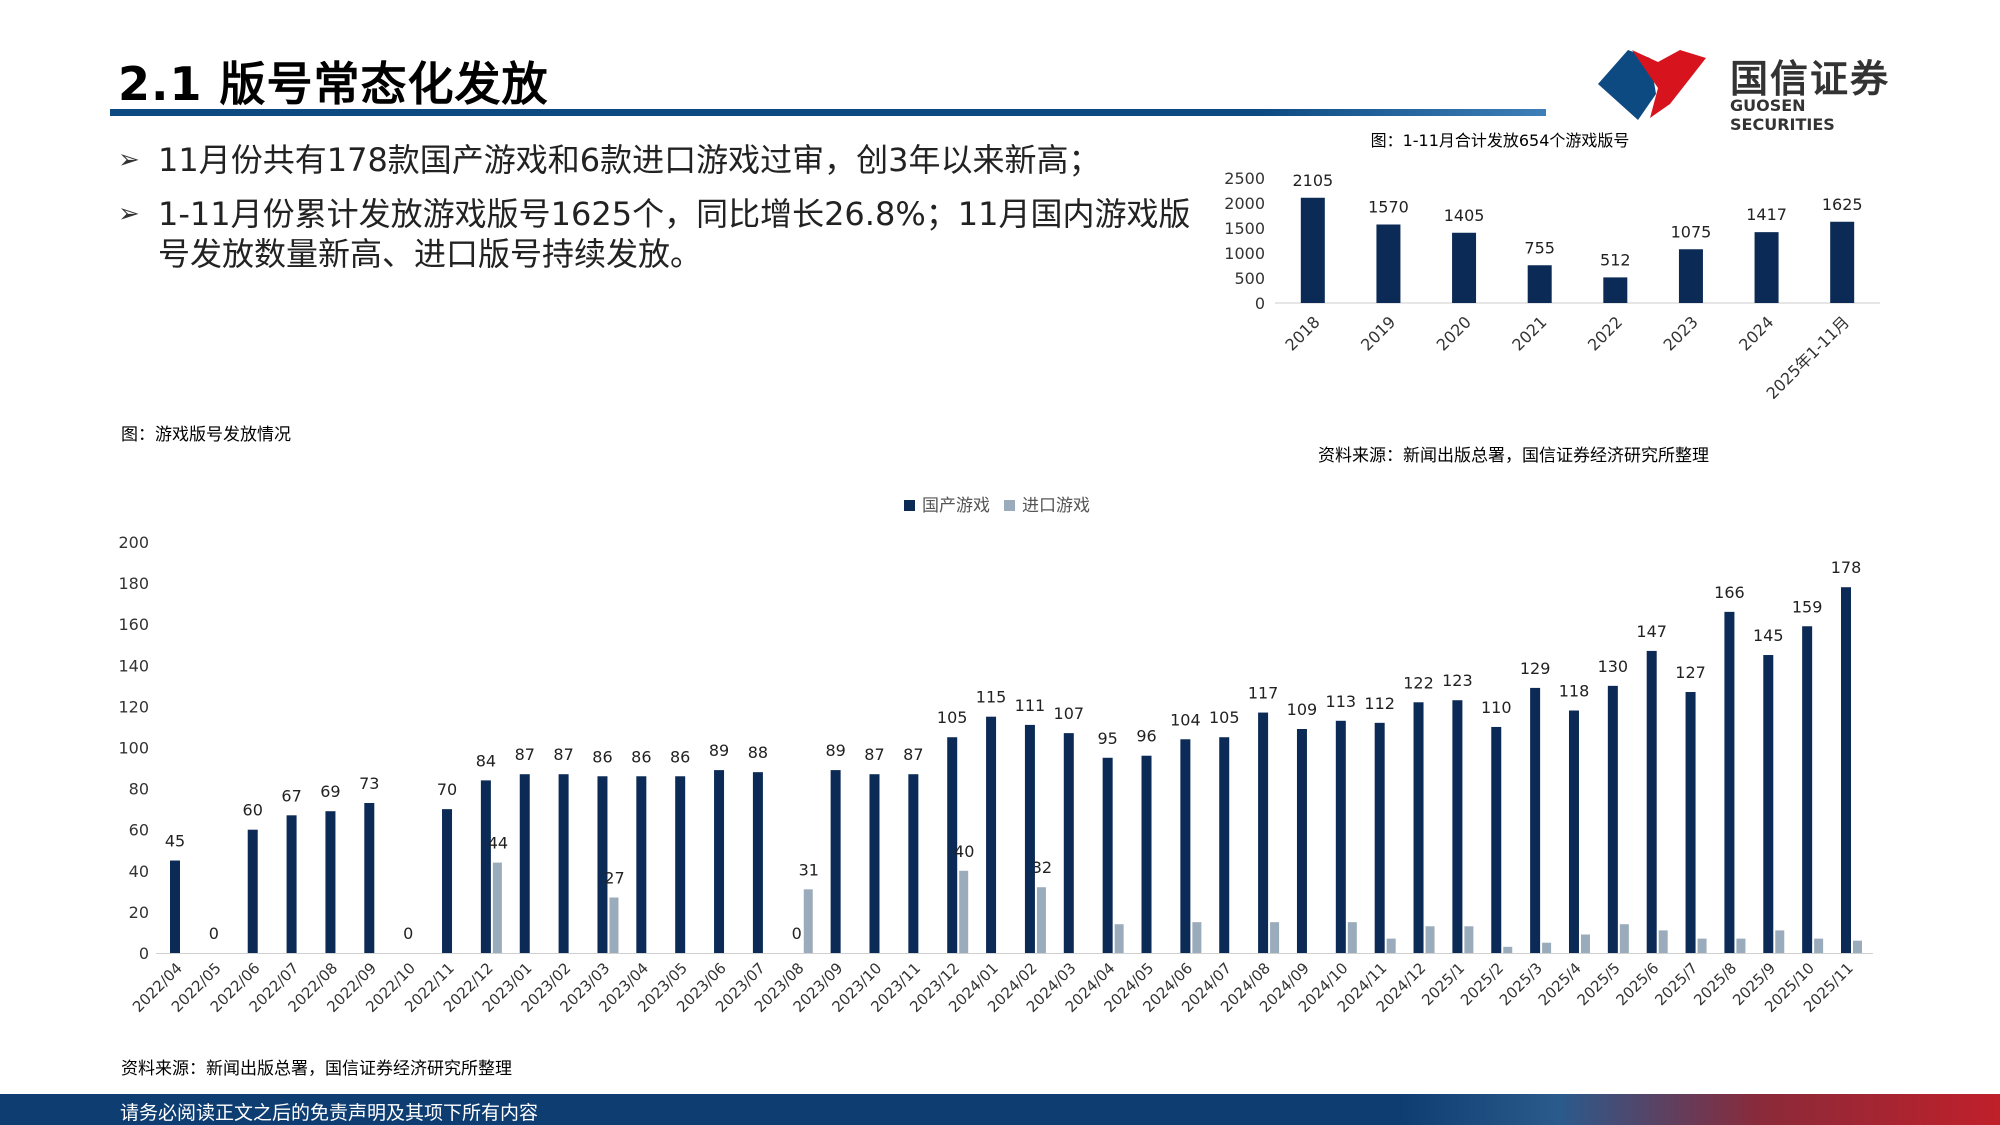  What do you see at coordinates (1454, 333) in the screenshot?
I see `x-tick-label: 2020` at bounding box center [1454, 333].